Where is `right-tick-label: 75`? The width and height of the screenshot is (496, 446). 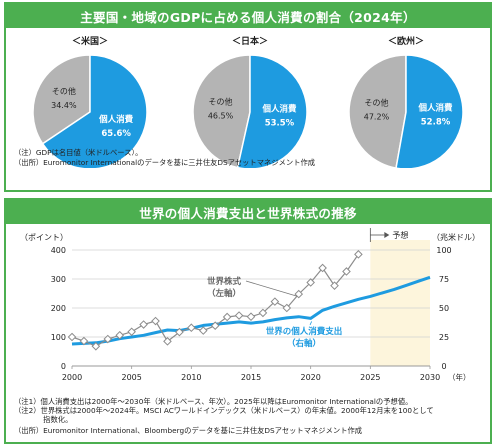
right-tick-label: 75 is located at coordinates (444, 279).